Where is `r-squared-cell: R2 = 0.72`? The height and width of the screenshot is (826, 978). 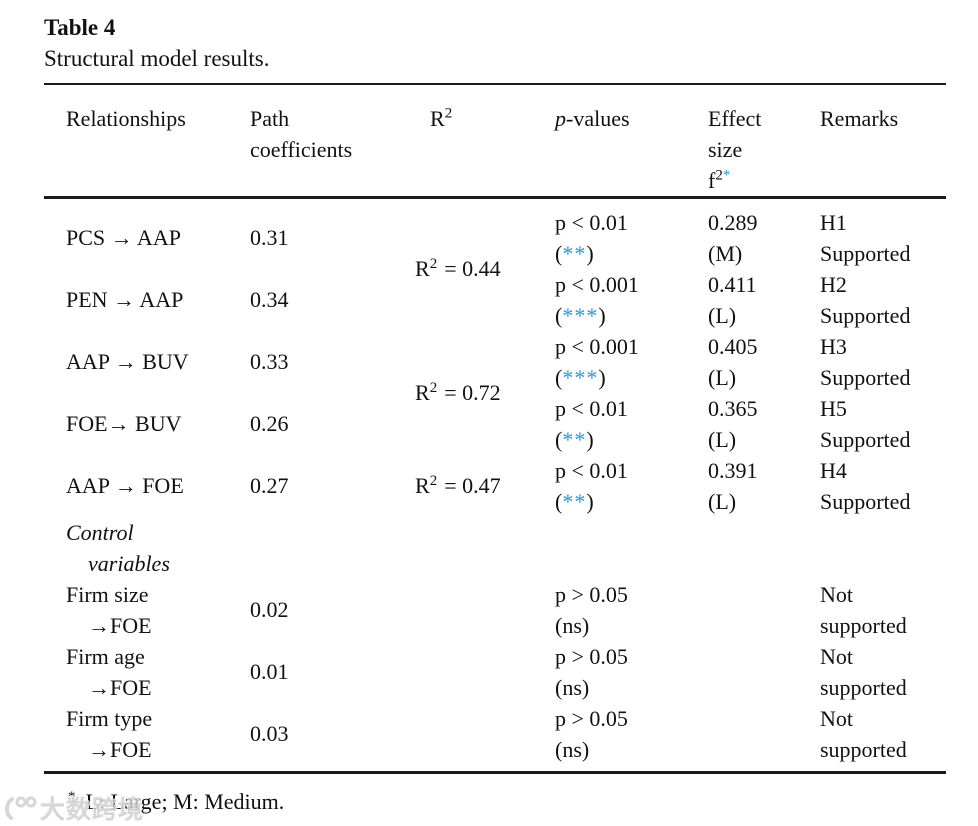
r-squared-cell: R2 = 0.72 is located at coordinates (458, 392).